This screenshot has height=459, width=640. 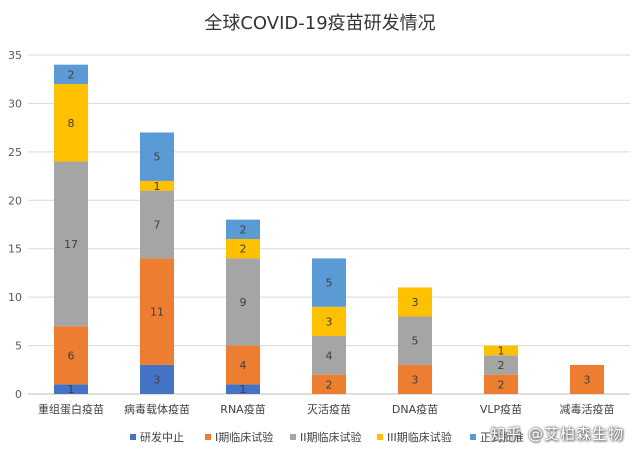 I want to click on data-label: 11, so click(x=157, y=312).